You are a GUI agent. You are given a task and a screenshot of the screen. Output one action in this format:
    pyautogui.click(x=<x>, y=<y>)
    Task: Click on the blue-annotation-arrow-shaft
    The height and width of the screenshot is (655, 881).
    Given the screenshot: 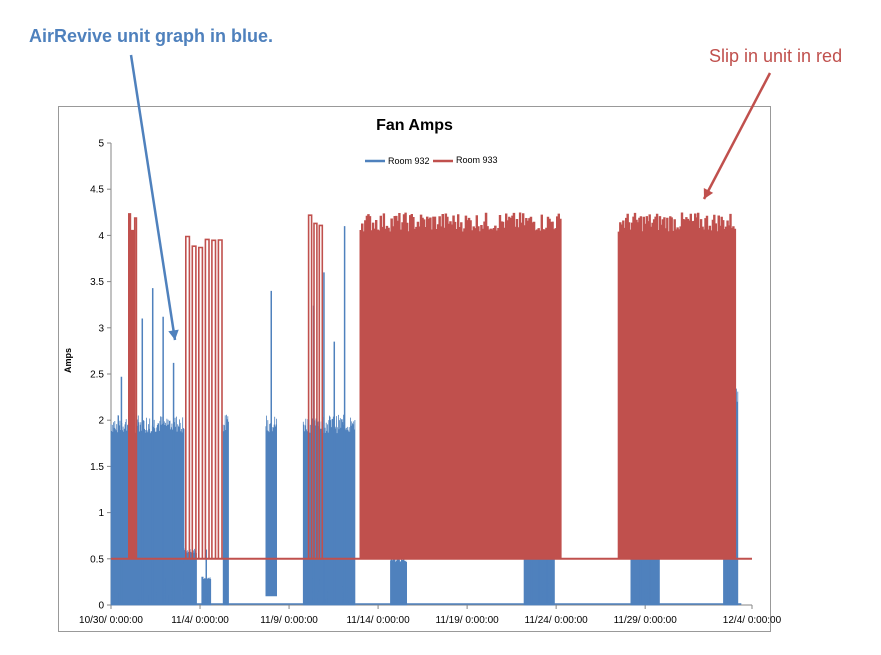 What is the action you would take?
    pyautogui.click(x=153, y=197)
    